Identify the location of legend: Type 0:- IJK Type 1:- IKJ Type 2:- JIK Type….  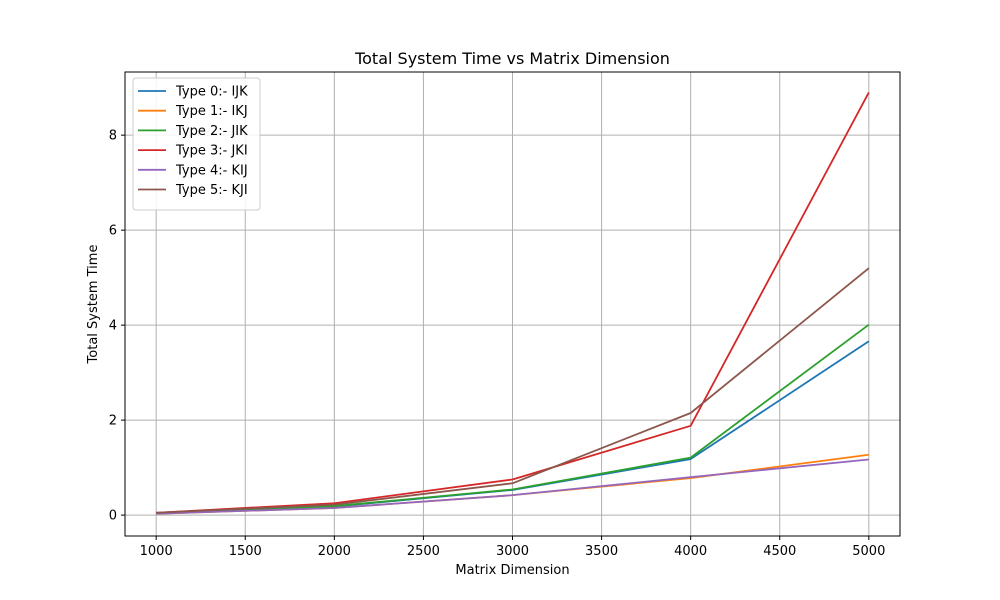
(196, 144).